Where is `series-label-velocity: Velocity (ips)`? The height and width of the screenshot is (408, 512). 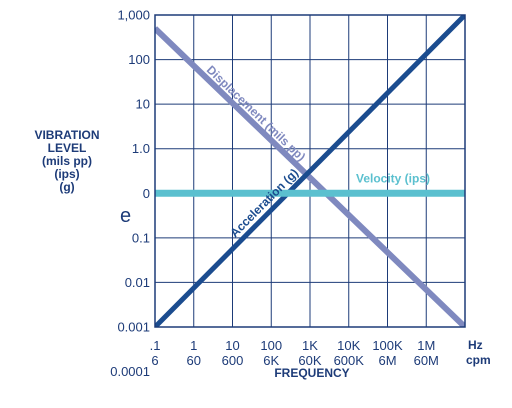 series-label-velocity: Velocity (ips) is located at coordinates (393, 178).